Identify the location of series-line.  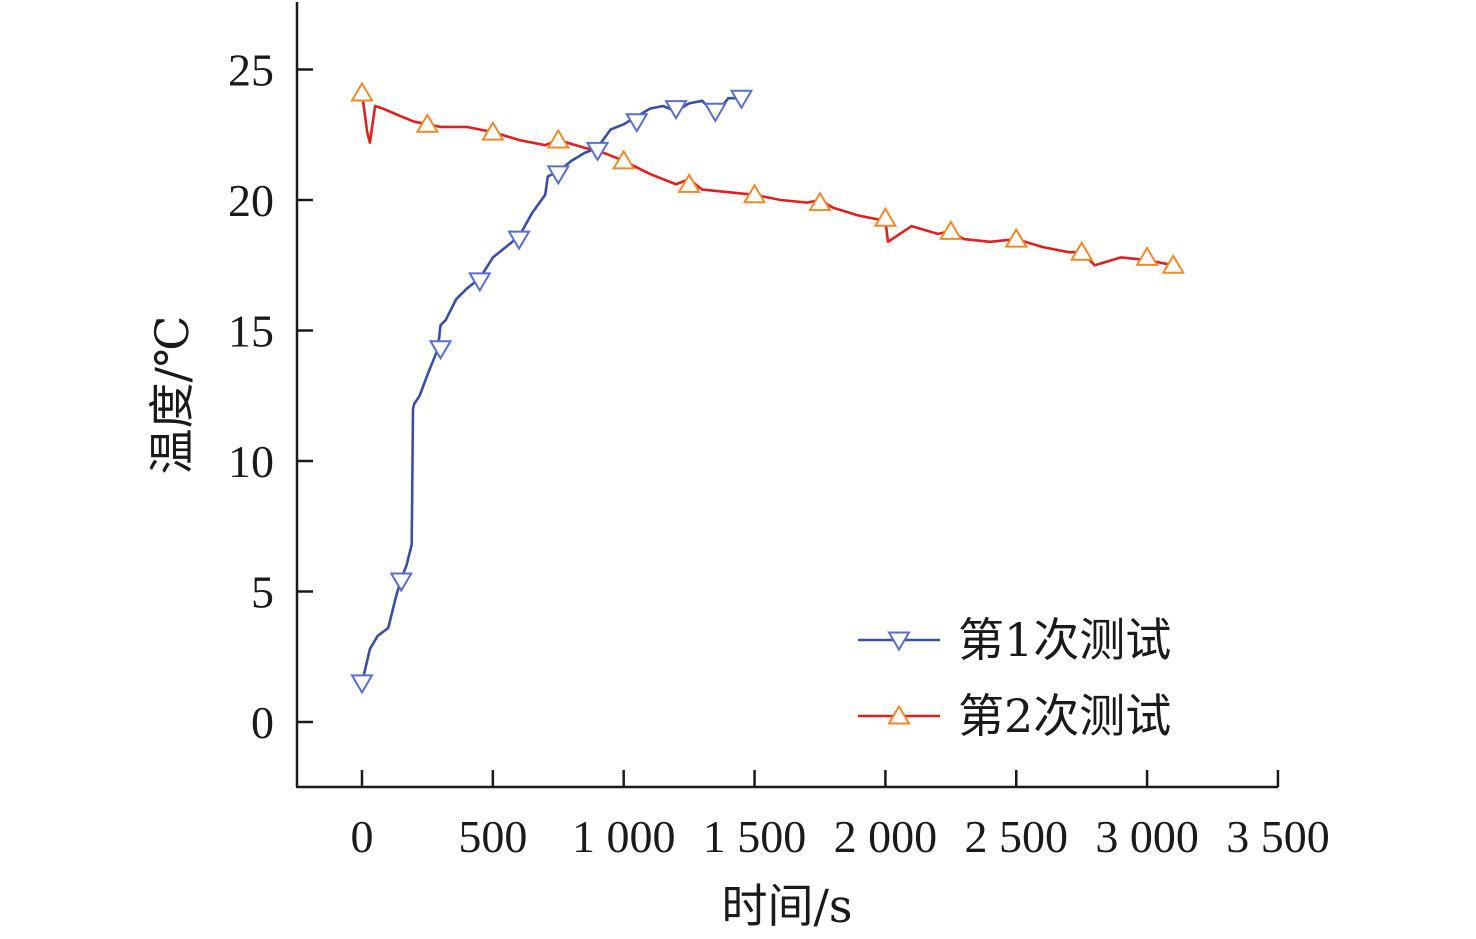
(767, 179).